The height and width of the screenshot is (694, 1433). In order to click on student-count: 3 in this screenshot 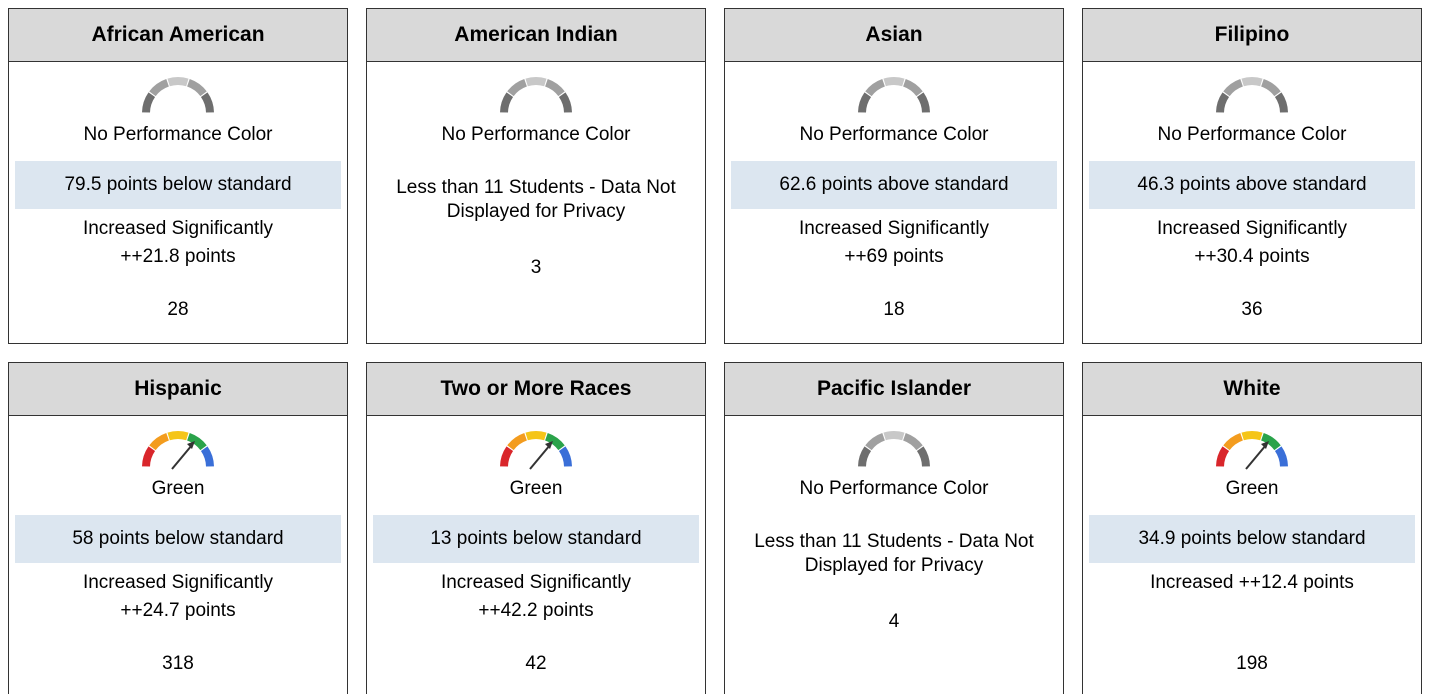, I will do `click(536, 267)`.